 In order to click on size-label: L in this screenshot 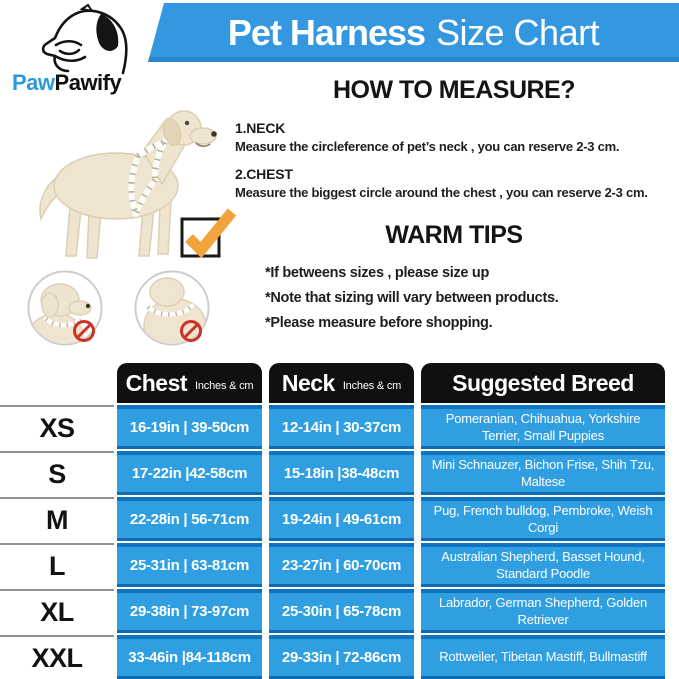, I will do `click(57, 565)`.